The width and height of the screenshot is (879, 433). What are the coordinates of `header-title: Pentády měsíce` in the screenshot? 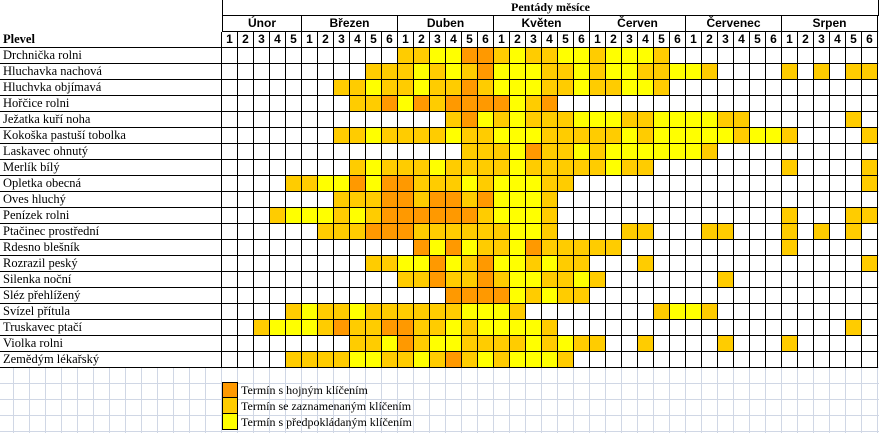 It's located at (550, 8).